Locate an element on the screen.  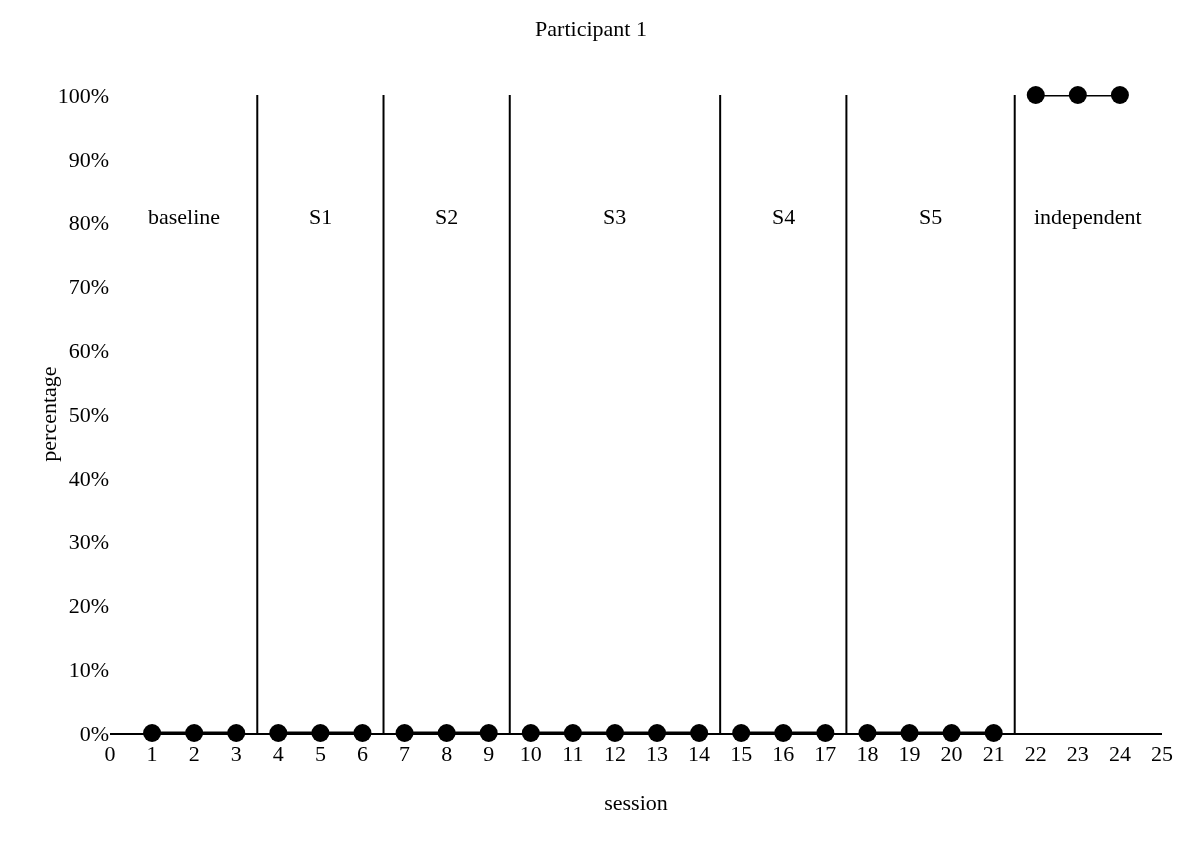
x-tick-label: 5 is located at coordinates (320, 754).